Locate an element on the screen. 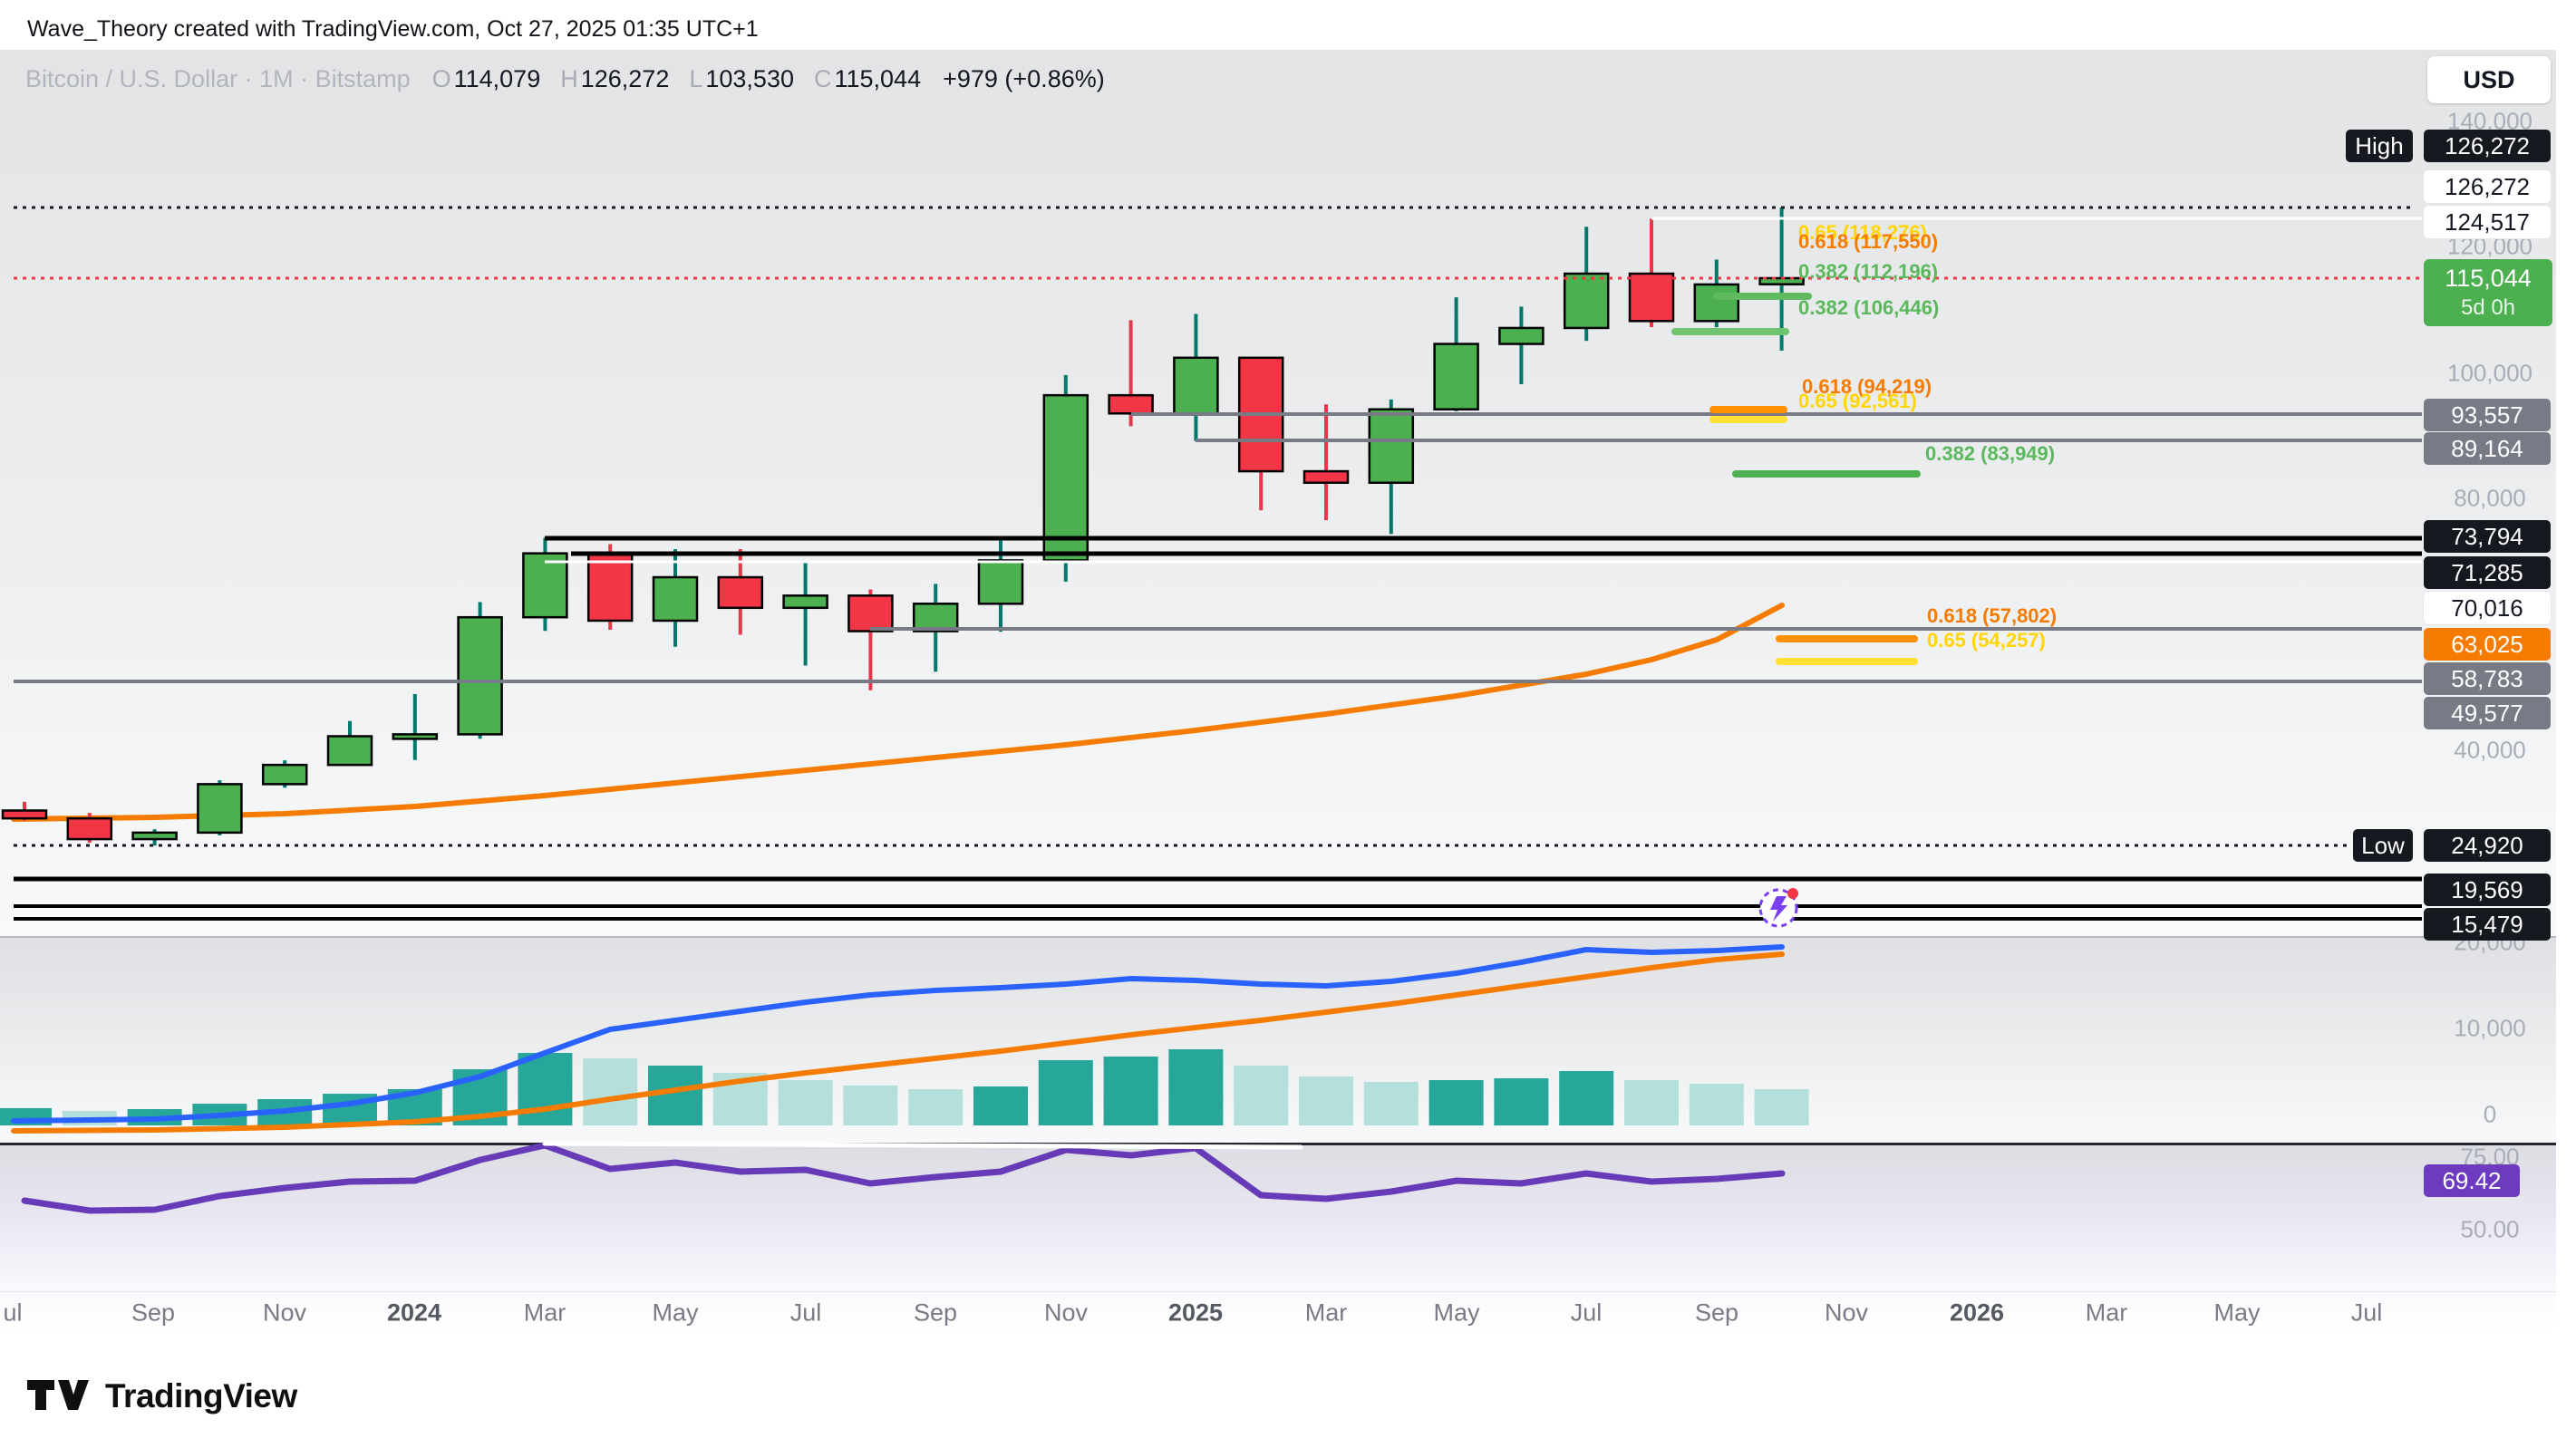  tradingview-logo: TradingView is located at coordinates (162, 1396).